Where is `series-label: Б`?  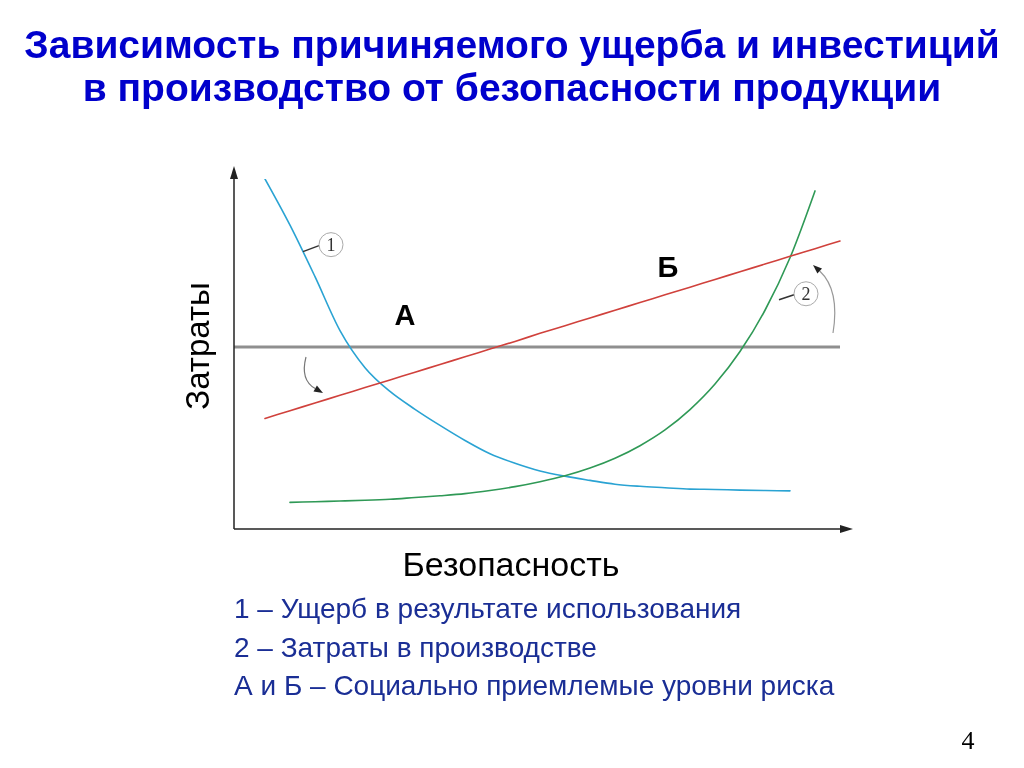 series-label: Б is located at coordinates (668, 266).